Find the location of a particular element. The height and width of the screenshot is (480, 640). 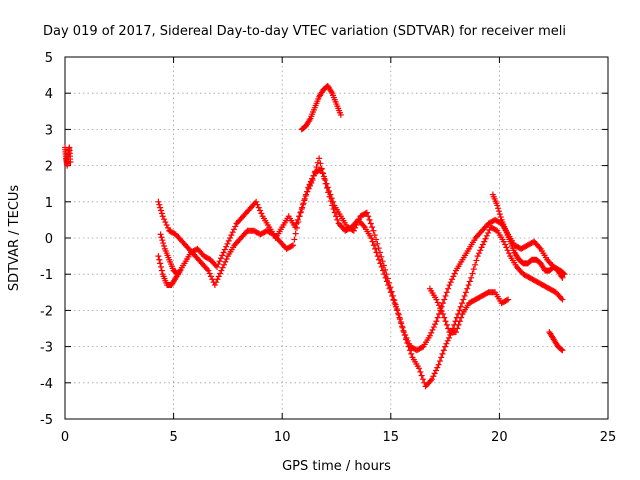

y-axis-label: SDTVAR / TECUs is located at coordinates (14, 238).